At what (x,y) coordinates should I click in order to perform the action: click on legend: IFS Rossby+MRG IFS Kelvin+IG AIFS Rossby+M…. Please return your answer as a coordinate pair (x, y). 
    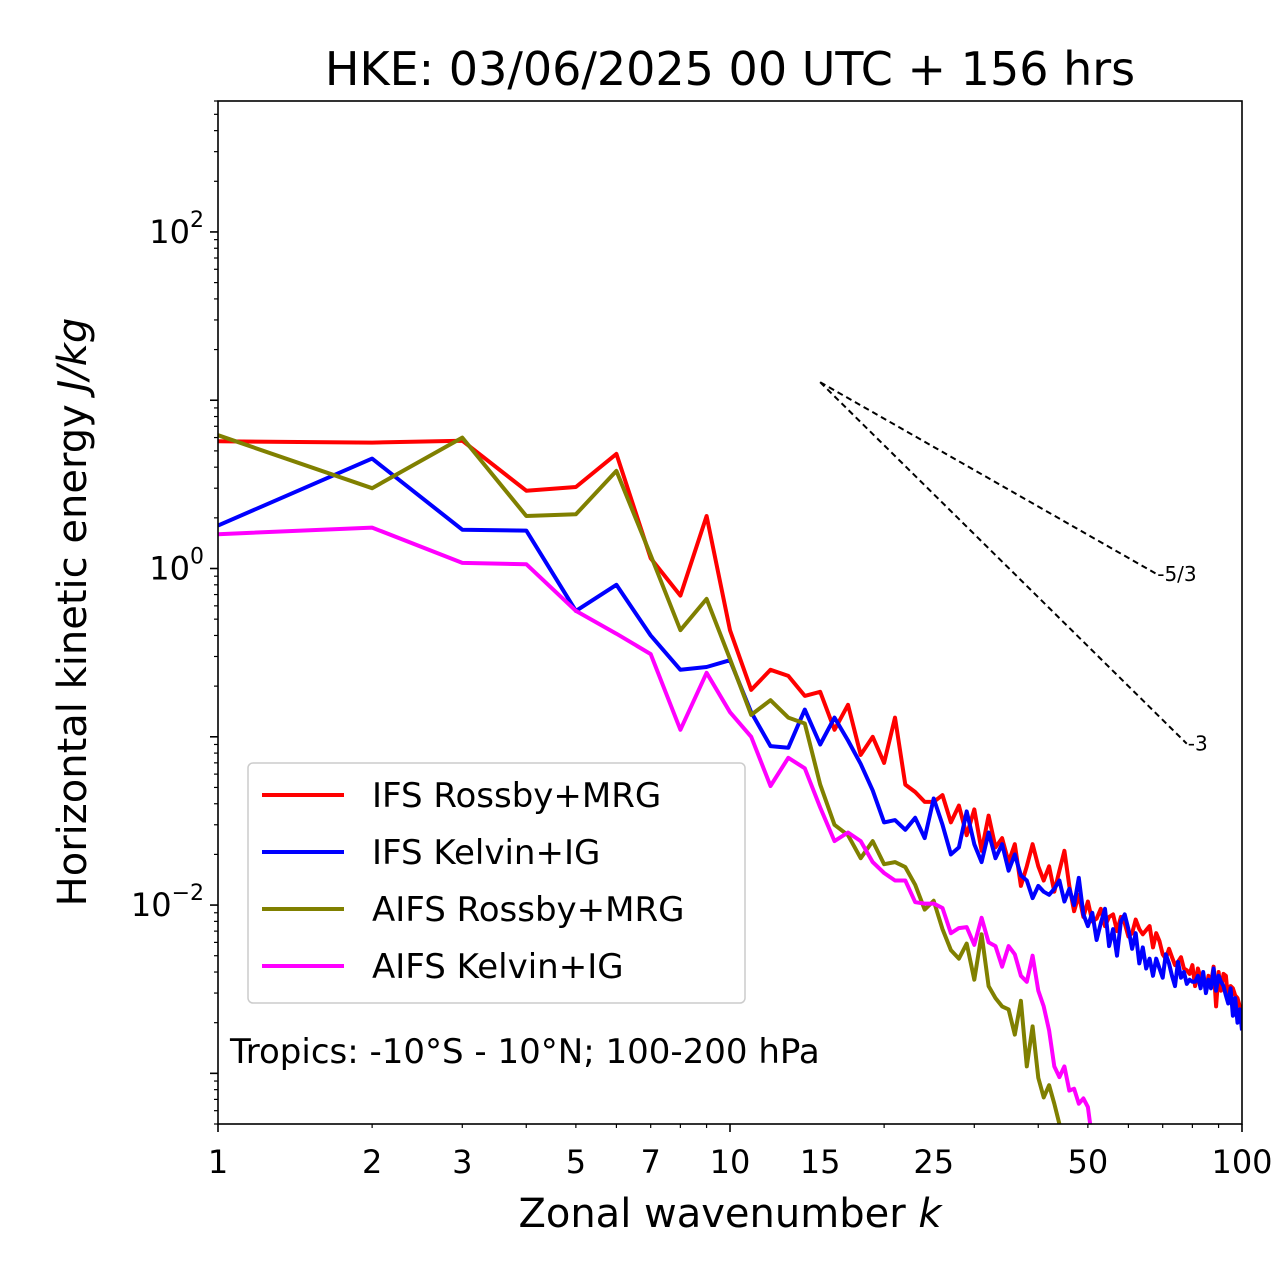
    Looking at the image, I should click on (496, 883).